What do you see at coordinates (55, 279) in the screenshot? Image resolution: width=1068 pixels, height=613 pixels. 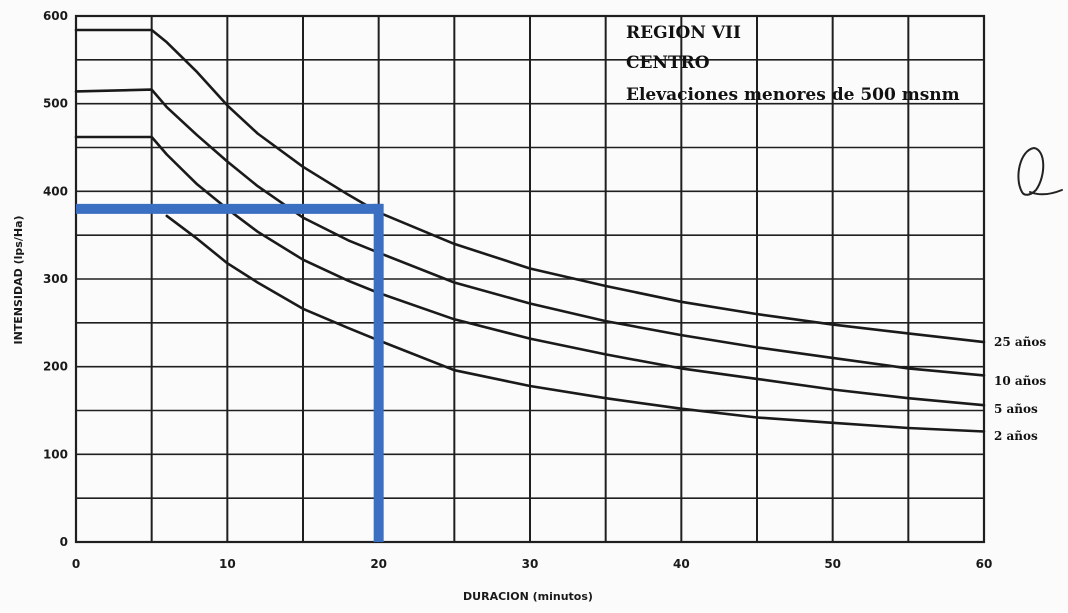 I see `y-tick-label: 300` at bounding box center [55, 279].